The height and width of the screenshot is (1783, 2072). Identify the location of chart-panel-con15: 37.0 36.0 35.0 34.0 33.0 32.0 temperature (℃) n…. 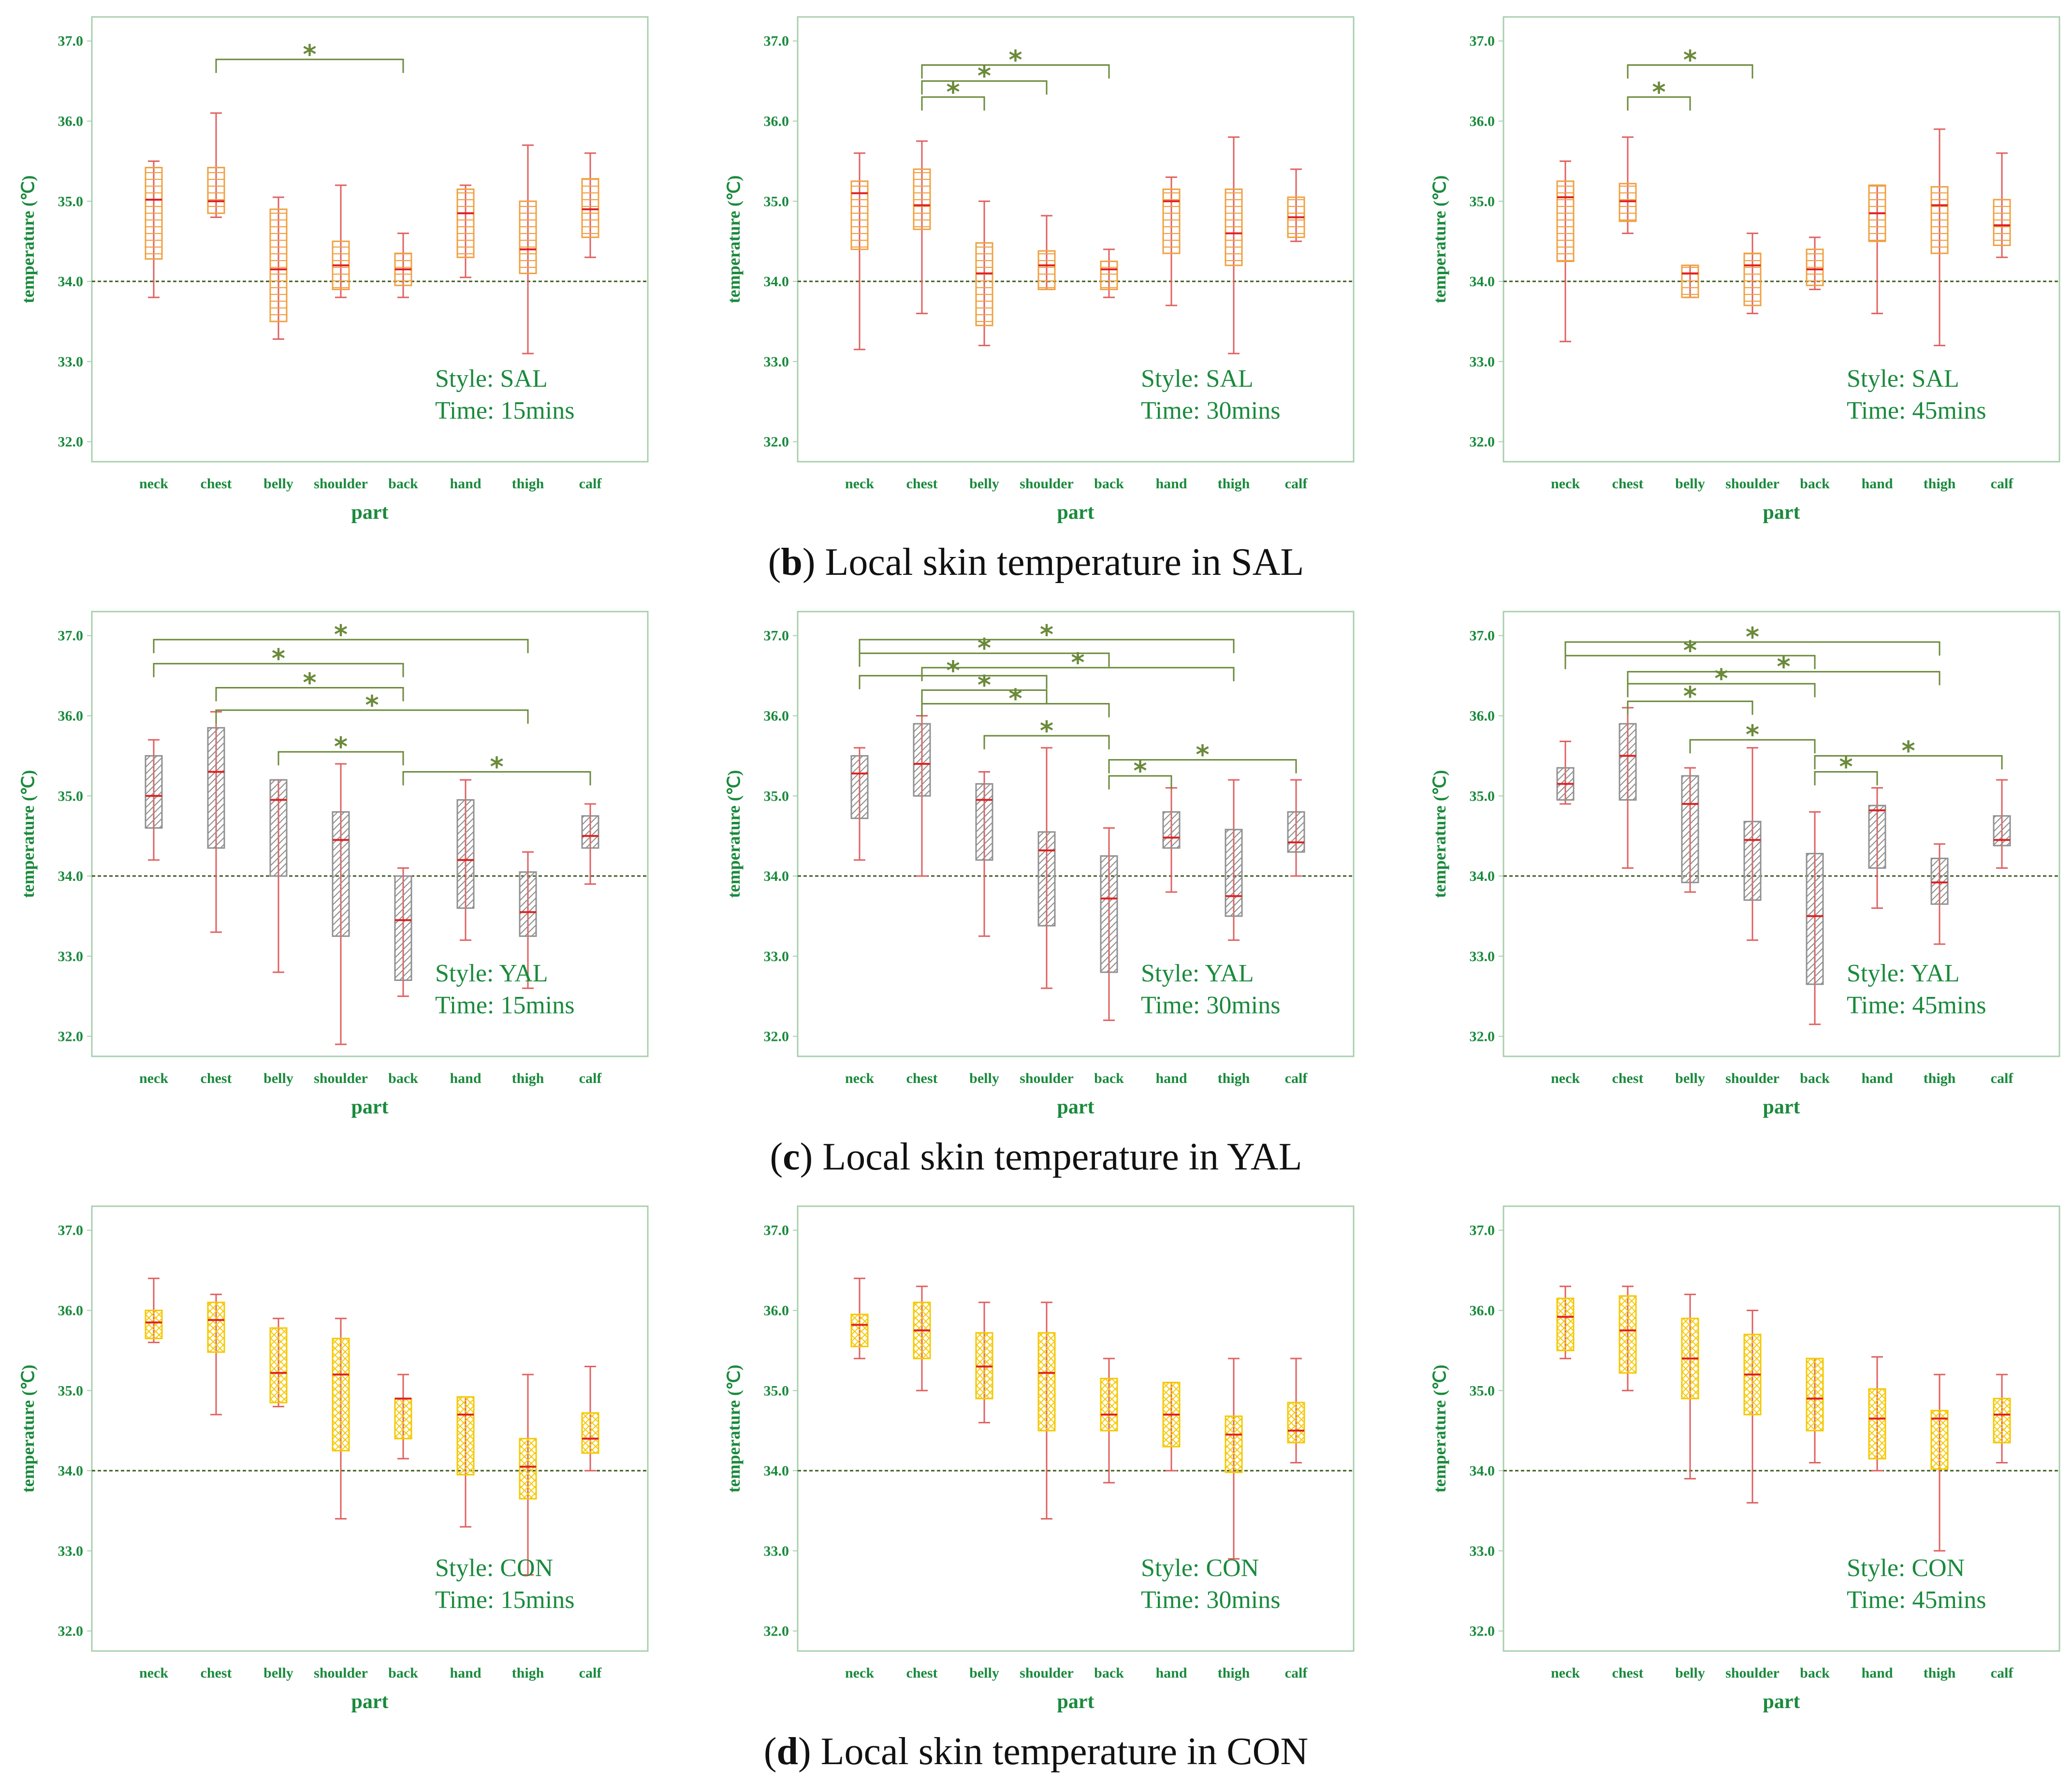
(331, 1458).